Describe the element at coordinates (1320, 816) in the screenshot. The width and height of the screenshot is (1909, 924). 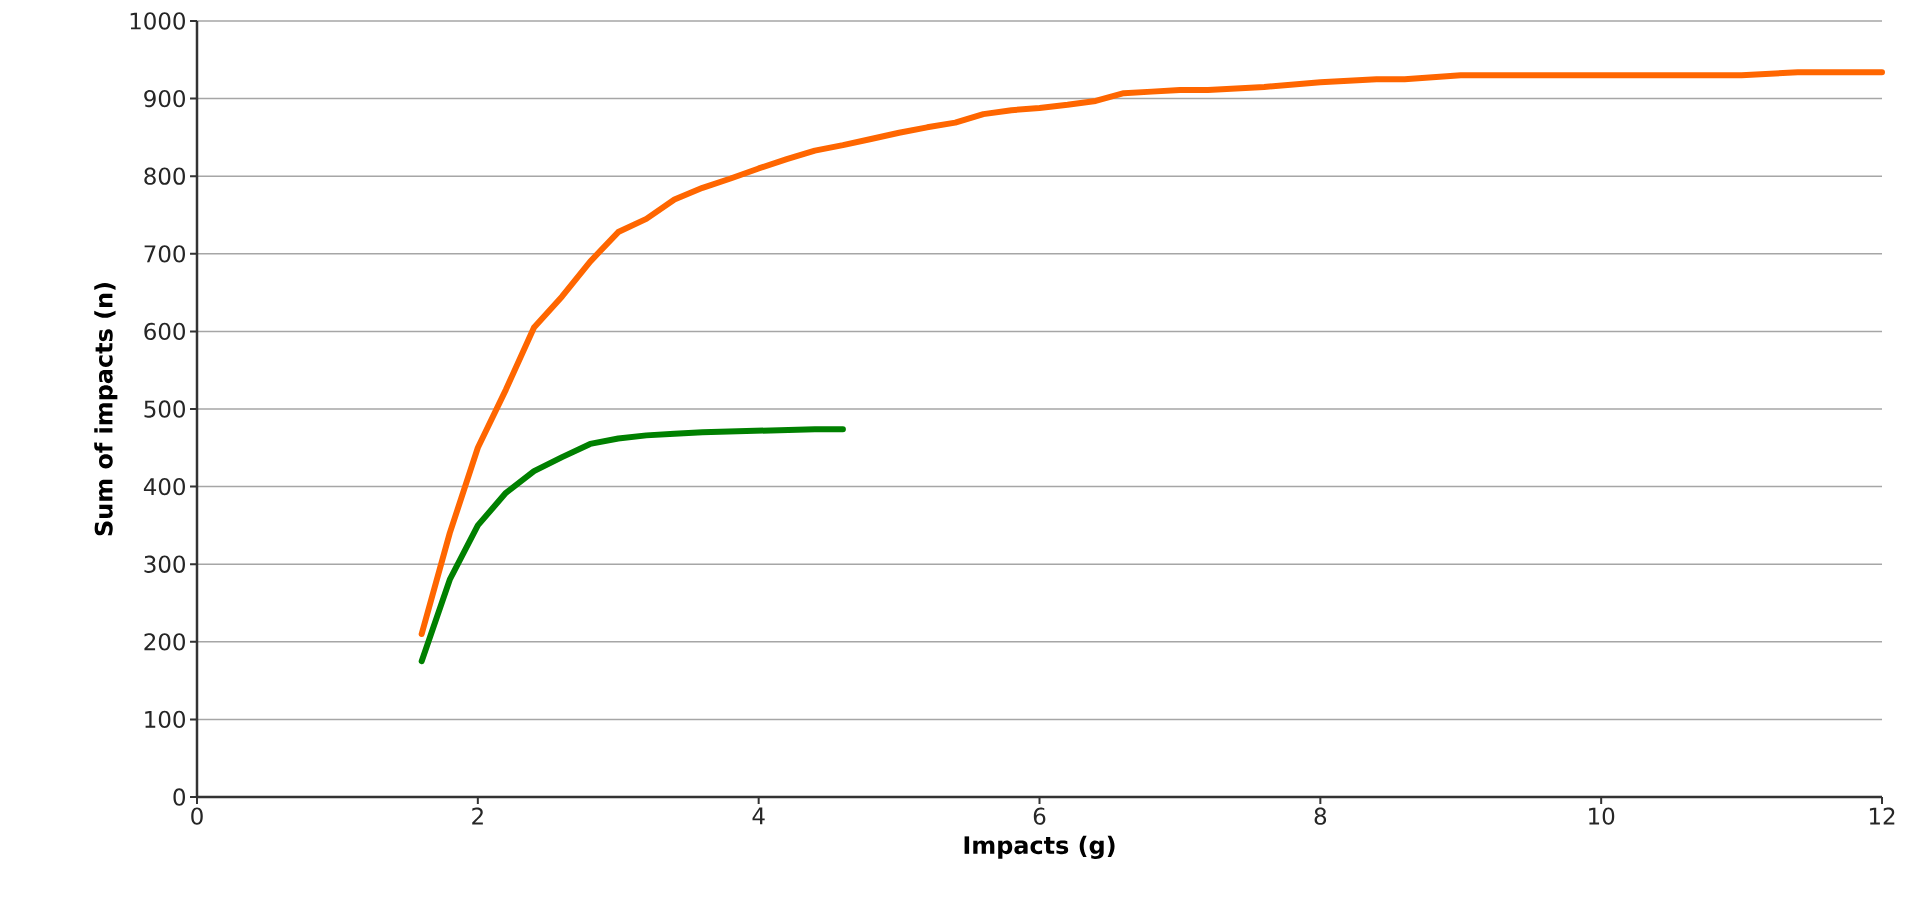
I see `x-tick-label: 8` at that location.